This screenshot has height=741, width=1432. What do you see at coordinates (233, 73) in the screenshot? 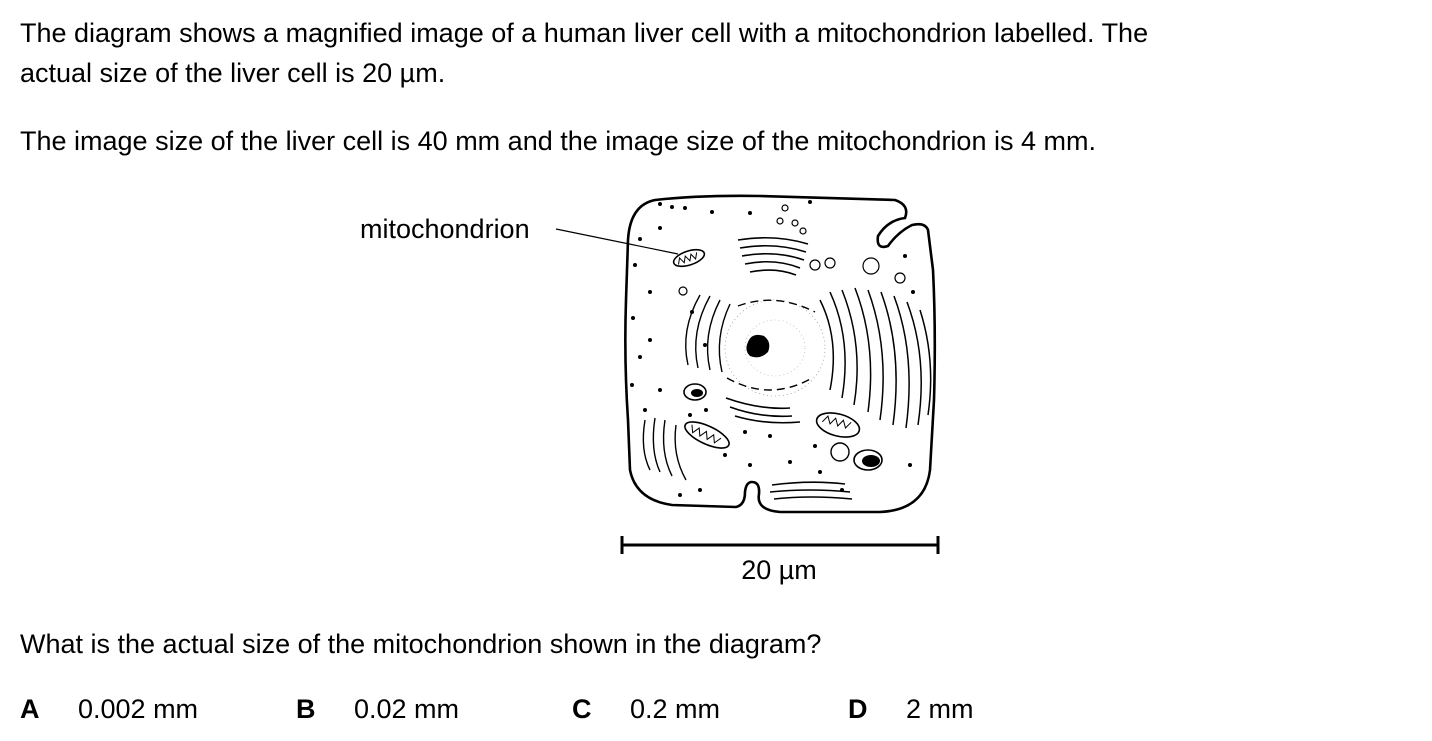
I see `intro-line-2: actual size of the liver cell is 20 µm.` at bounding box center [233, 73].